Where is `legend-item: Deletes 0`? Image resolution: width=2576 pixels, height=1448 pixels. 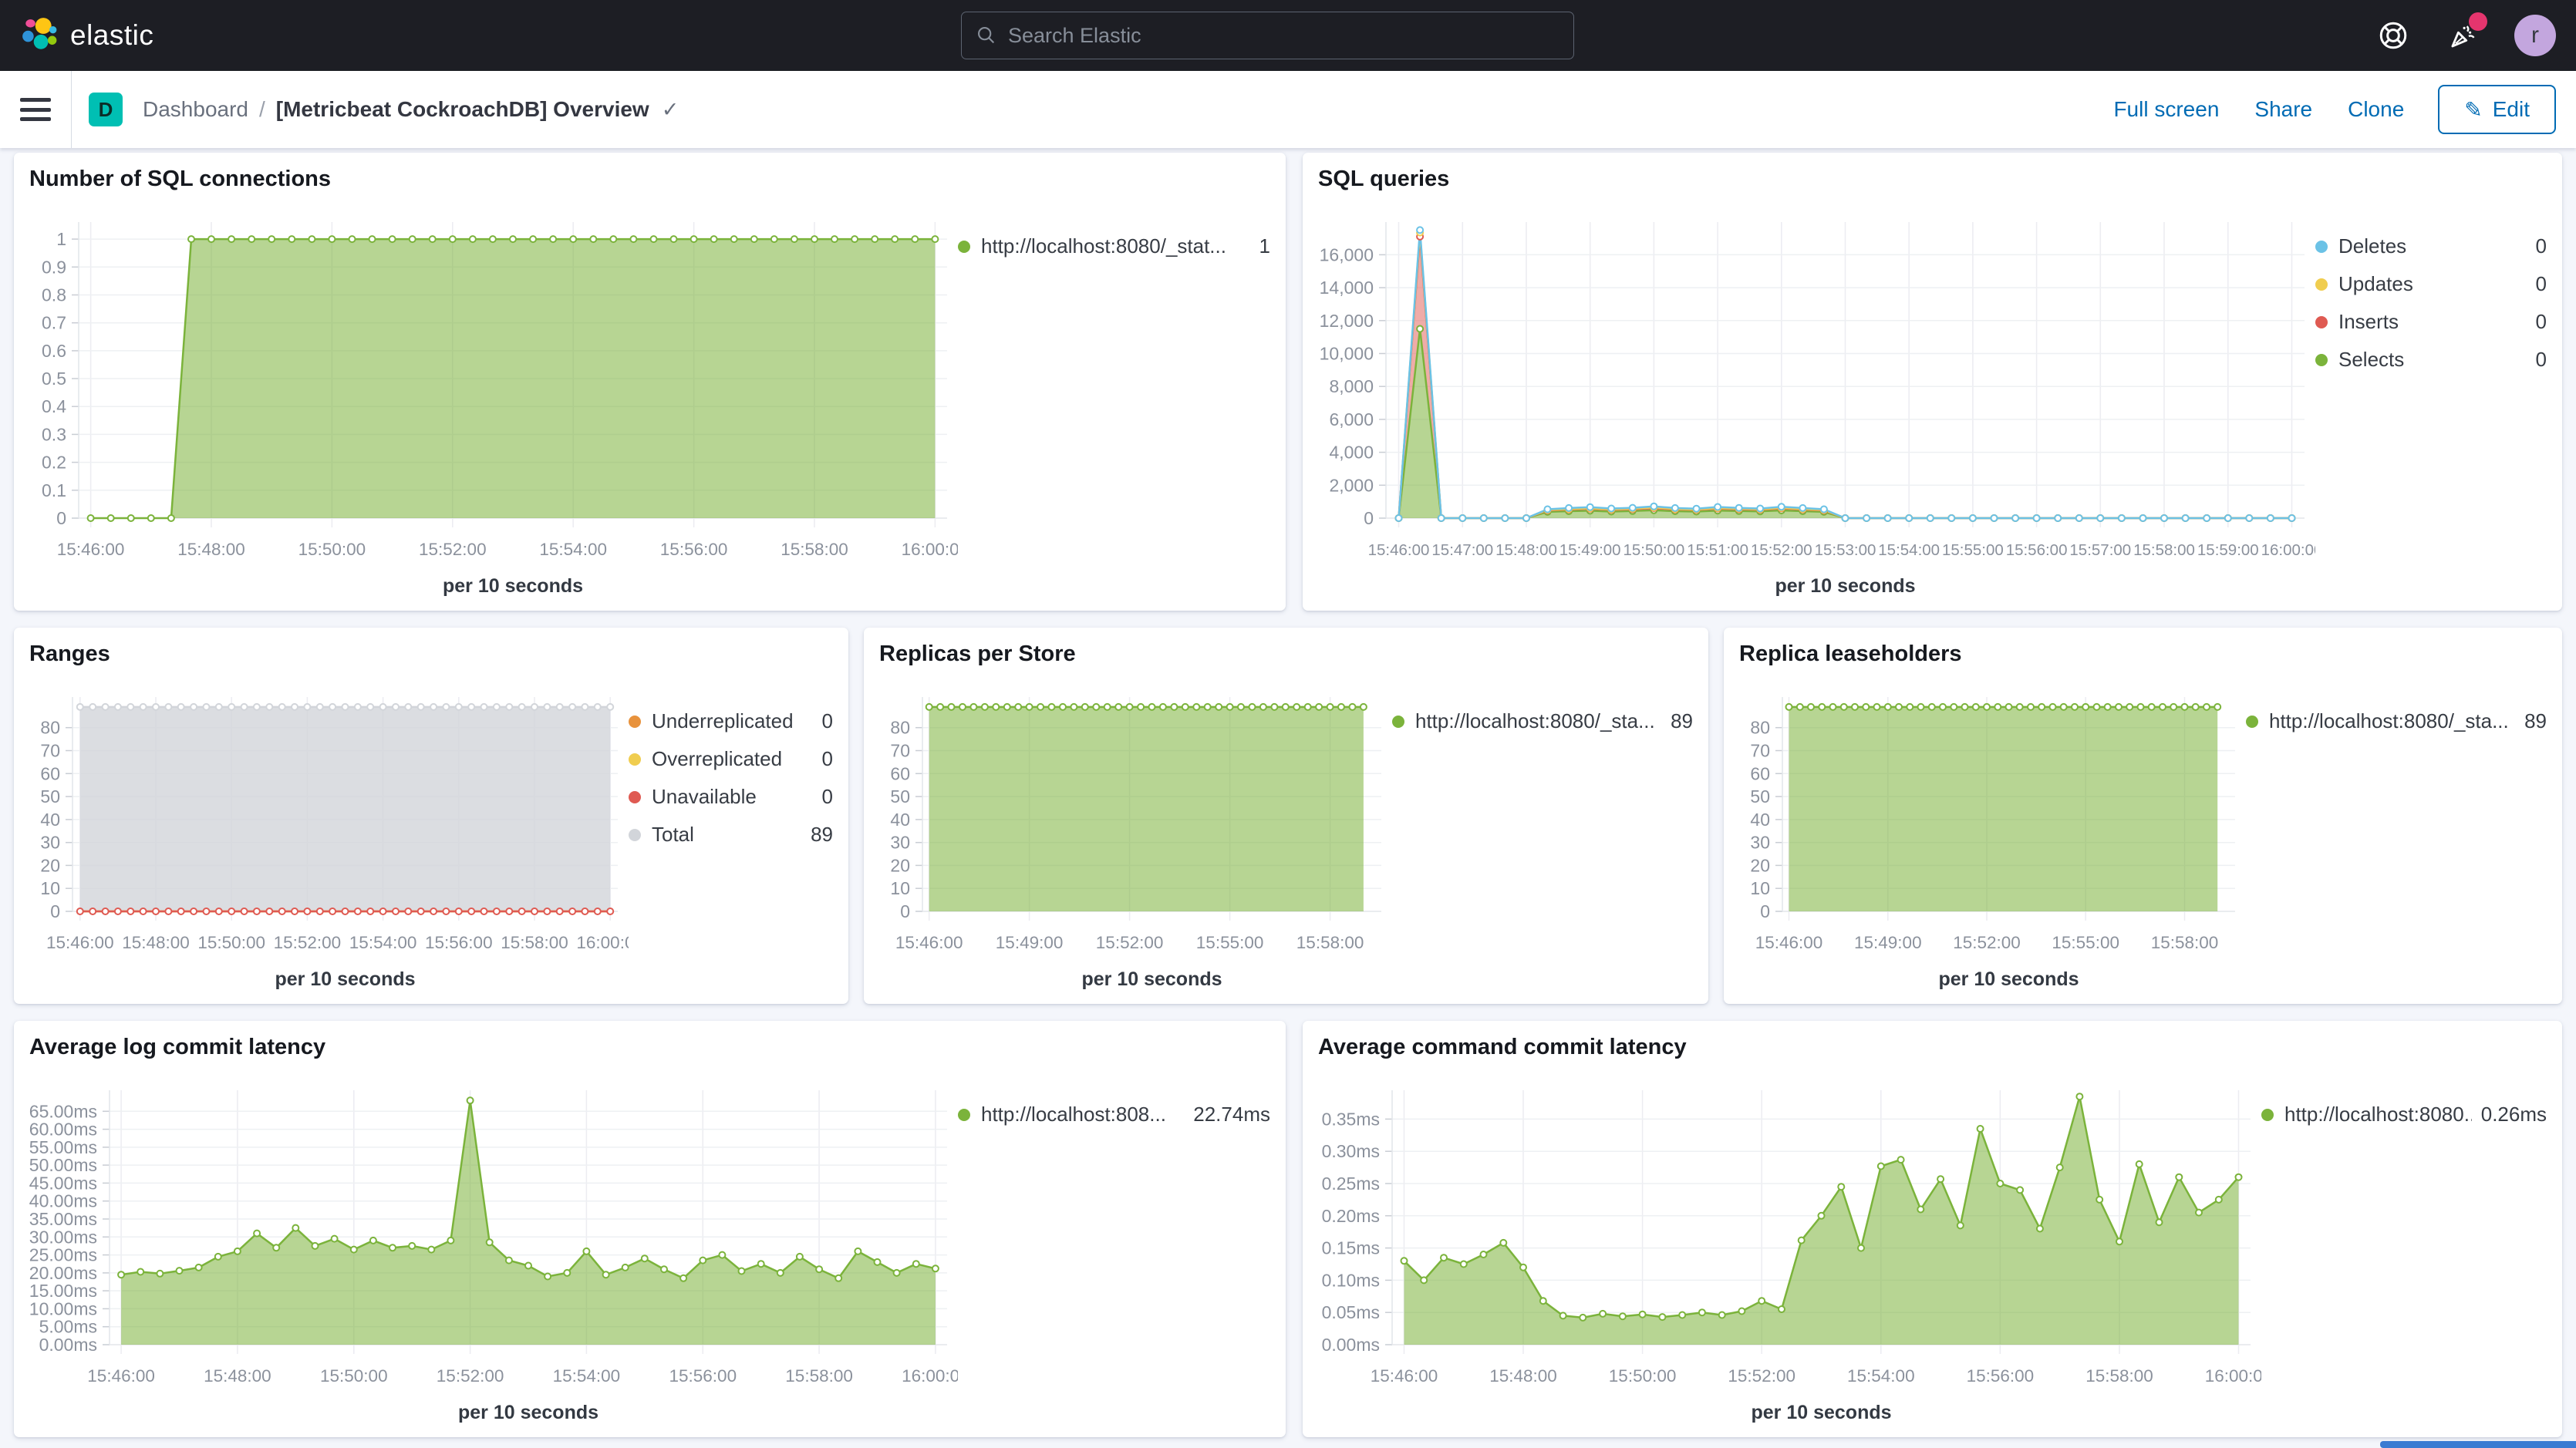
legend-item: Deletes 0 is located at coordinates (2431, 246).